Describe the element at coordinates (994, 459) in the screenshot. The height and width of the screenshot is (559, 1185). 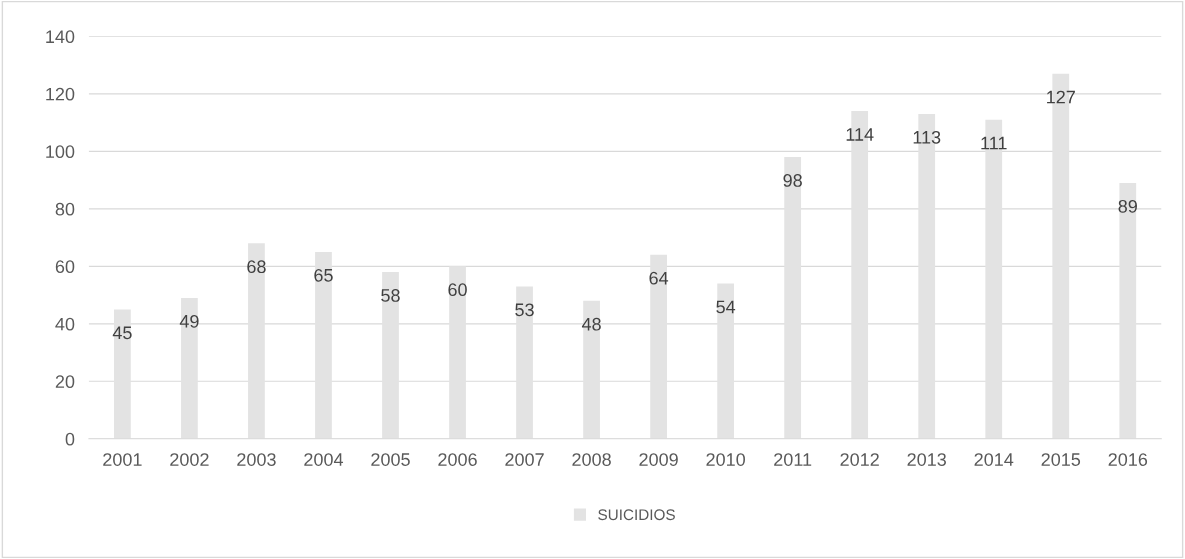
I see `x-tick-label: 2014` at that location.